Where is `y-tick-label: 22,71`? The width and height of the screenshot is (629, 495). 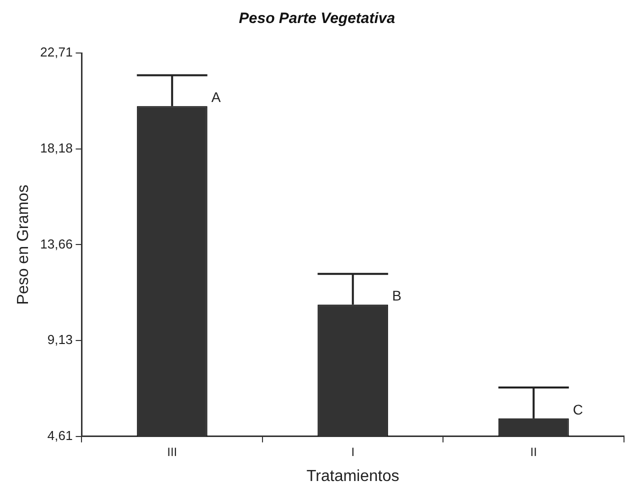
y-tick-label: 22,71 is located at coordinates (56, 52).